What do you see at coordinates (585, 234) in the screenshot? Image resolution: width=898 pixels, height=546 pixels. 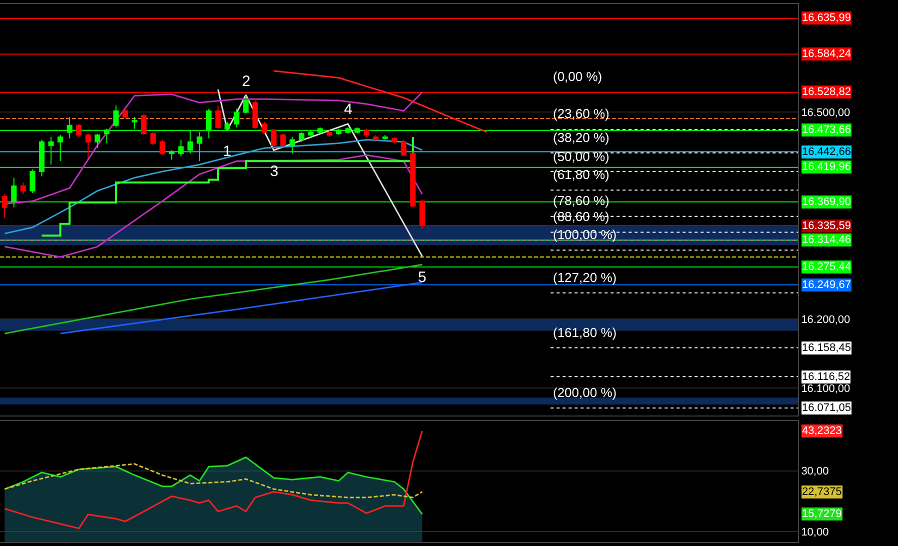 I see `annotation: (100,00 %)` at bounding box center [585, 234].